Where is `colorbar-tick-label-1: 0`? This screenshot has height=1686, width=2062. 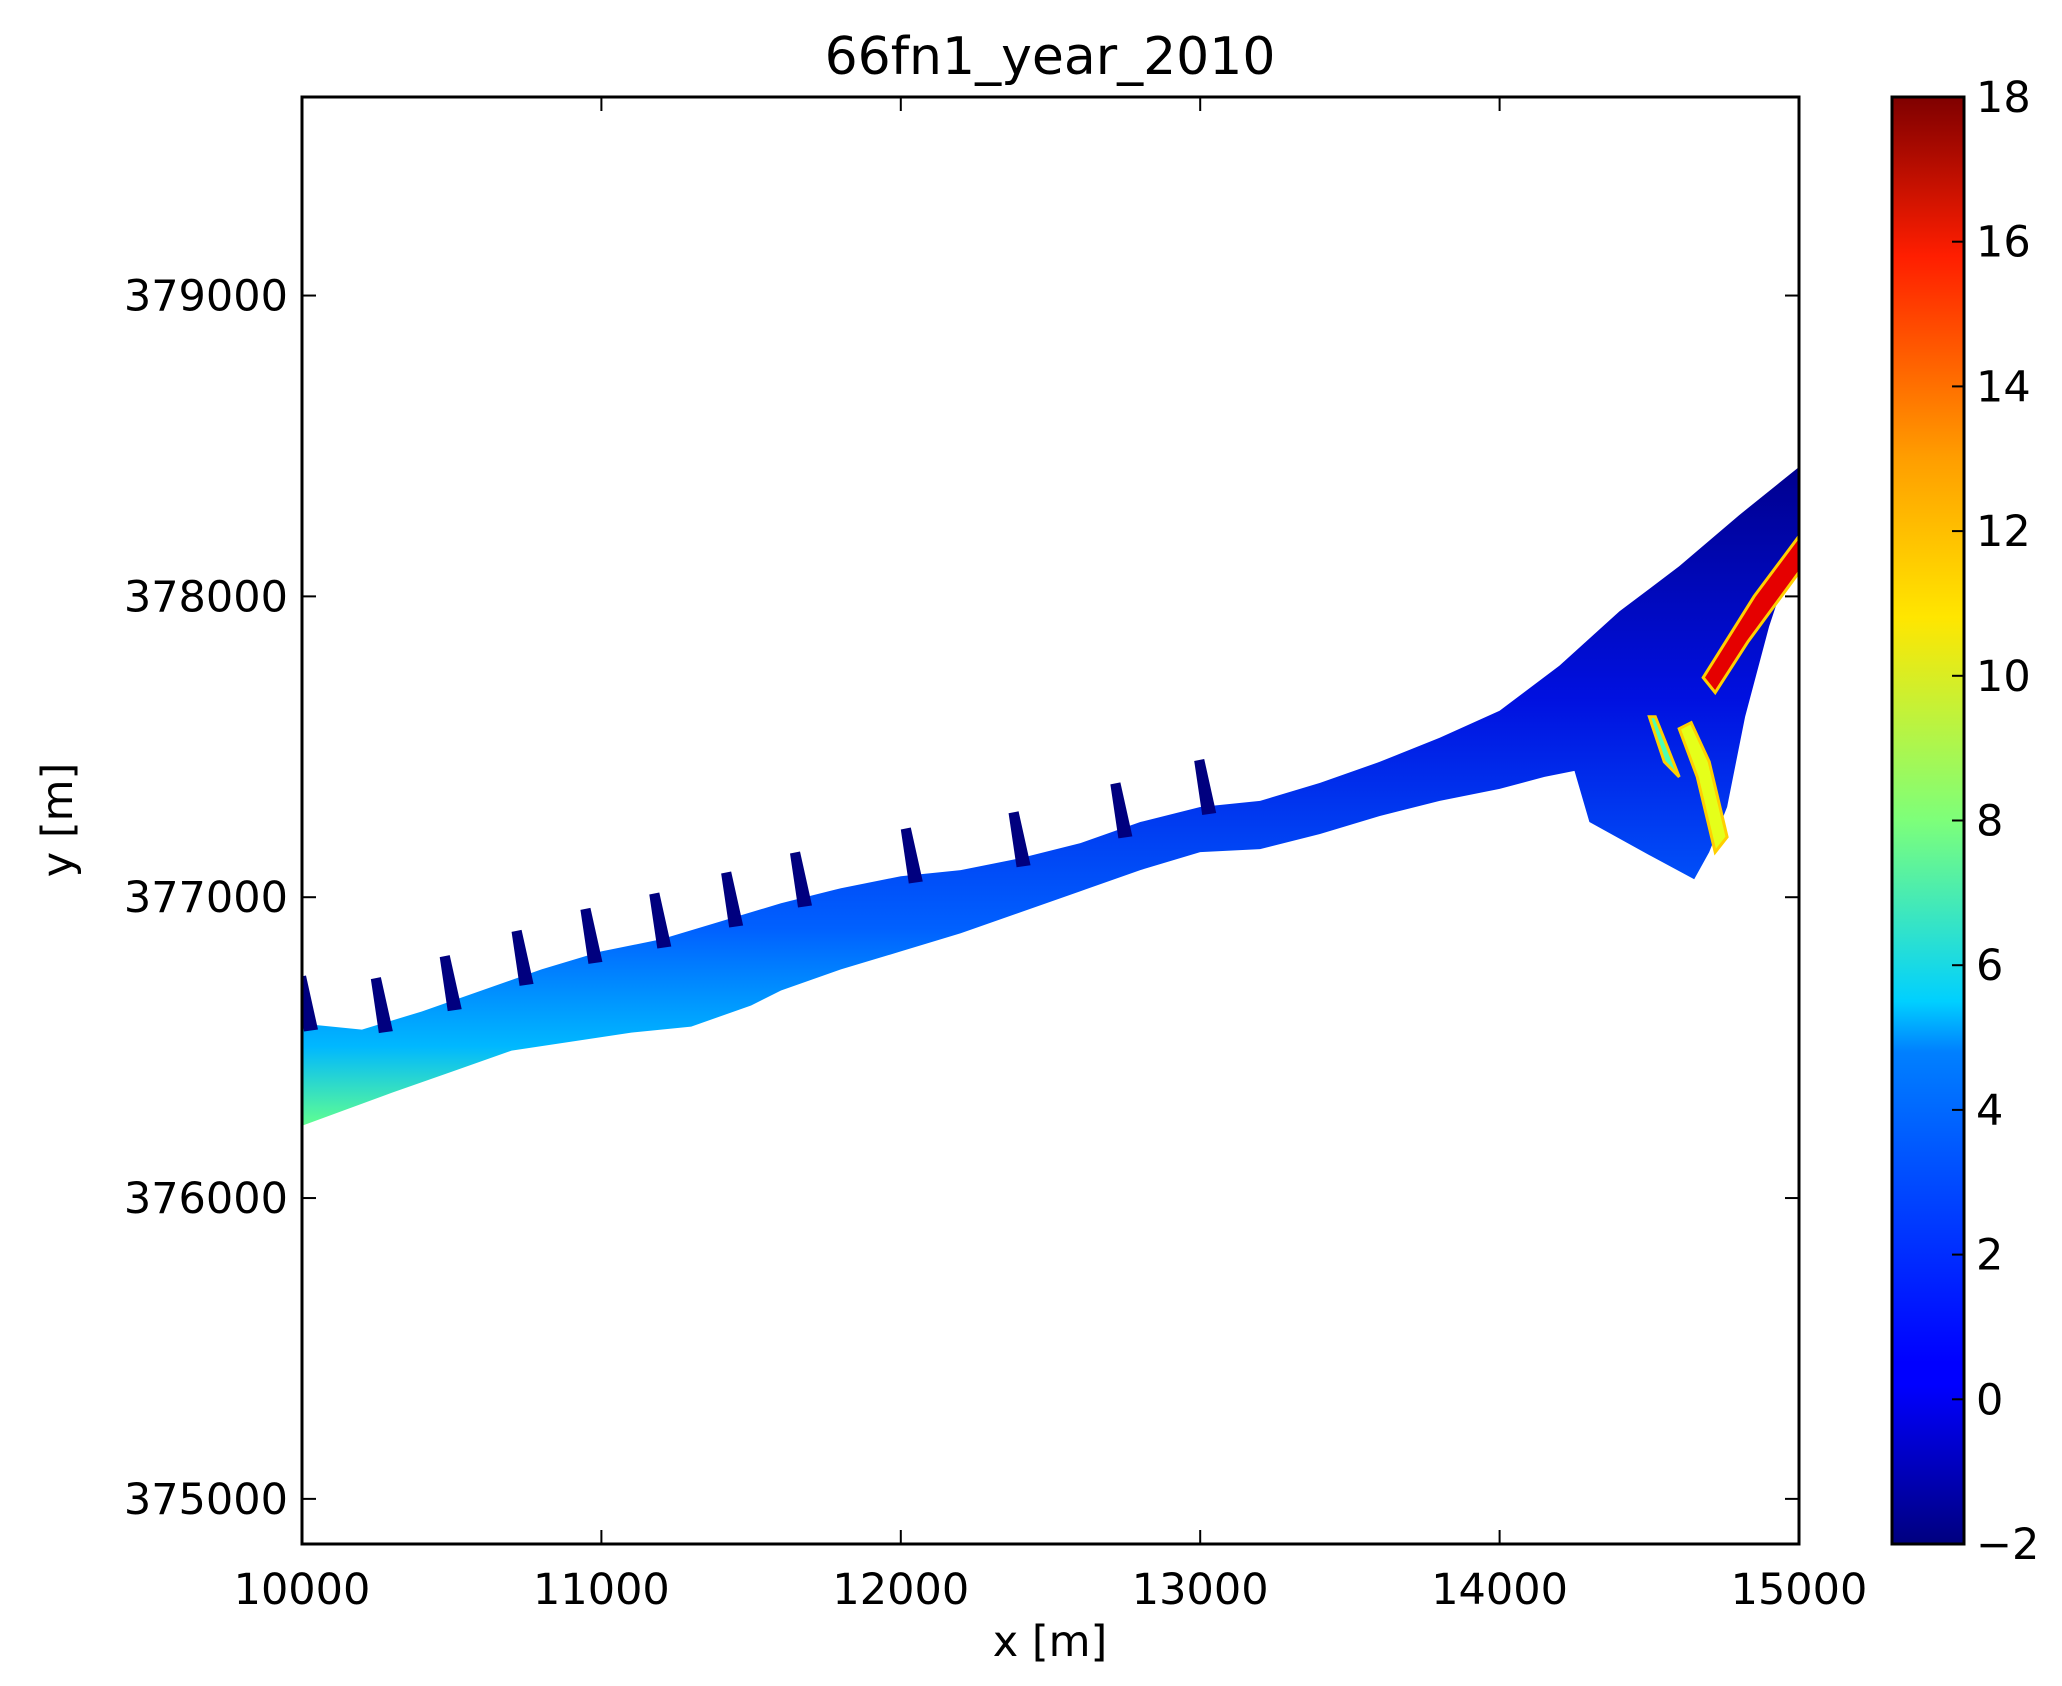
colorbar-tick-label-1: 0 is located at coordinates (1989, 1400).